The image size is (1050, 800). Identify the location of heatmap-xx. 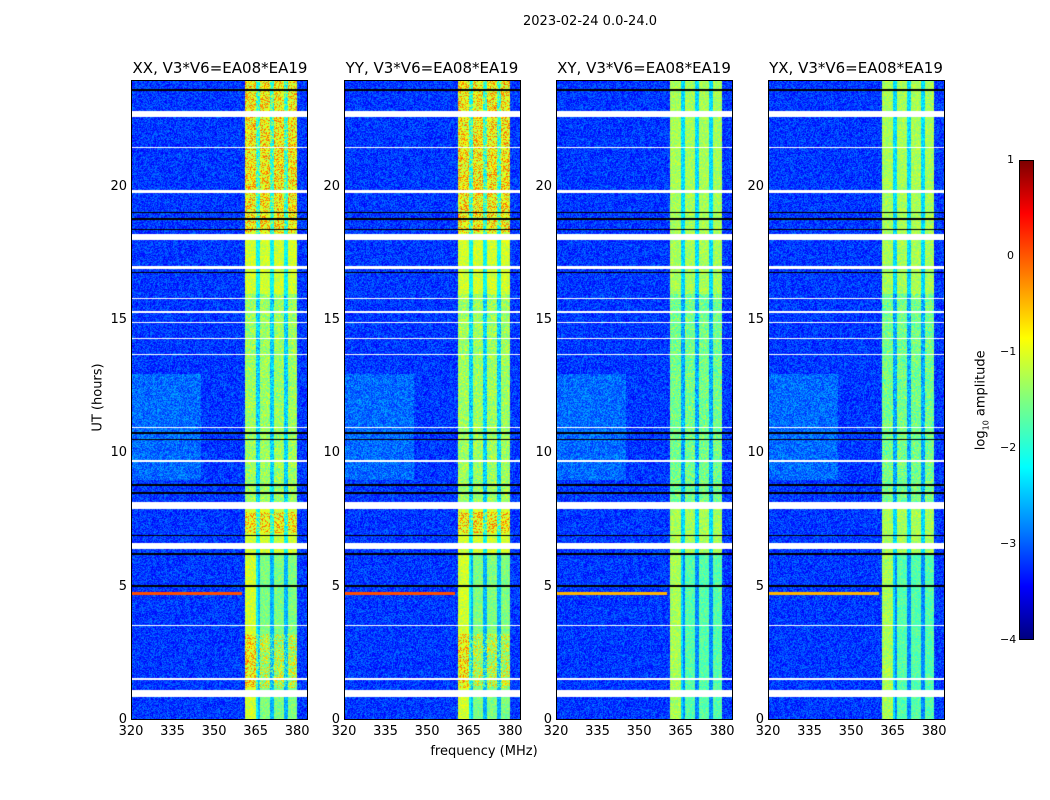
(219, 400).